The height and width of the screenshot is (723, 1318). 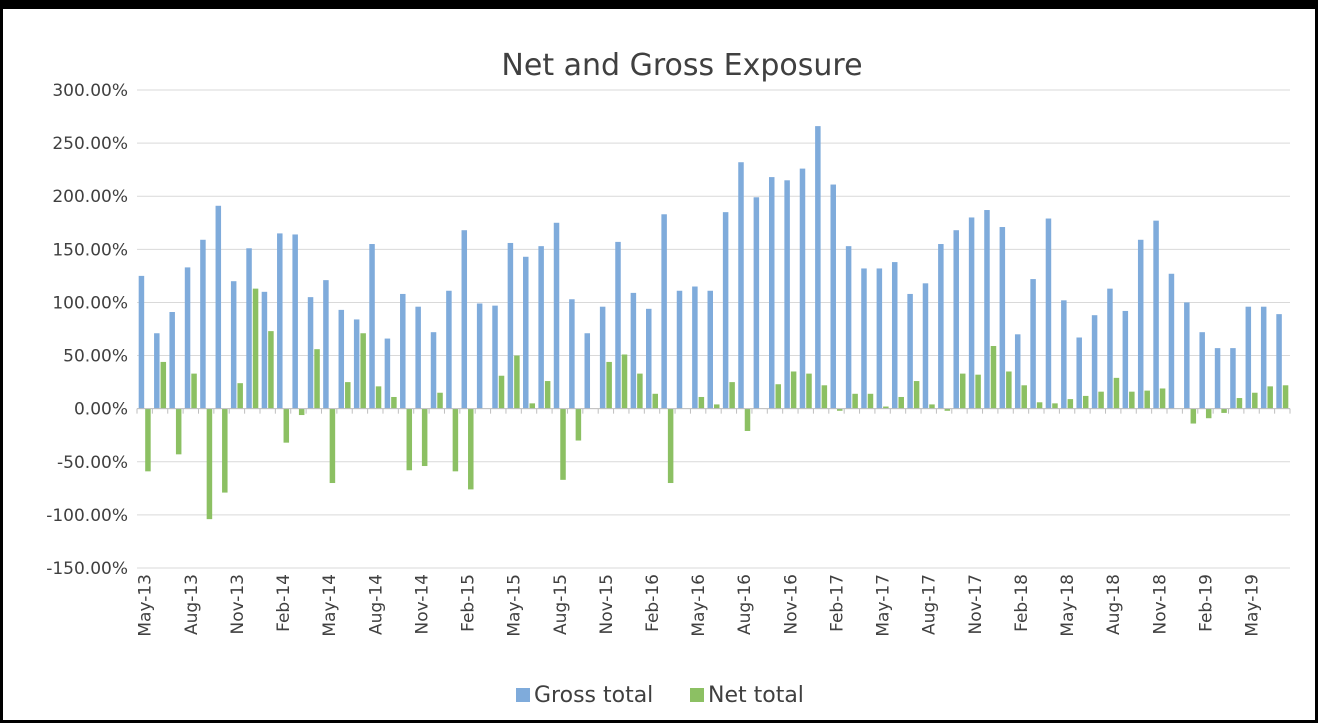 What do you see at coordinates (1206, 603) in the screenshot?
I see `x-tick-label: Feb-19` at bounding box center [1206, 603].